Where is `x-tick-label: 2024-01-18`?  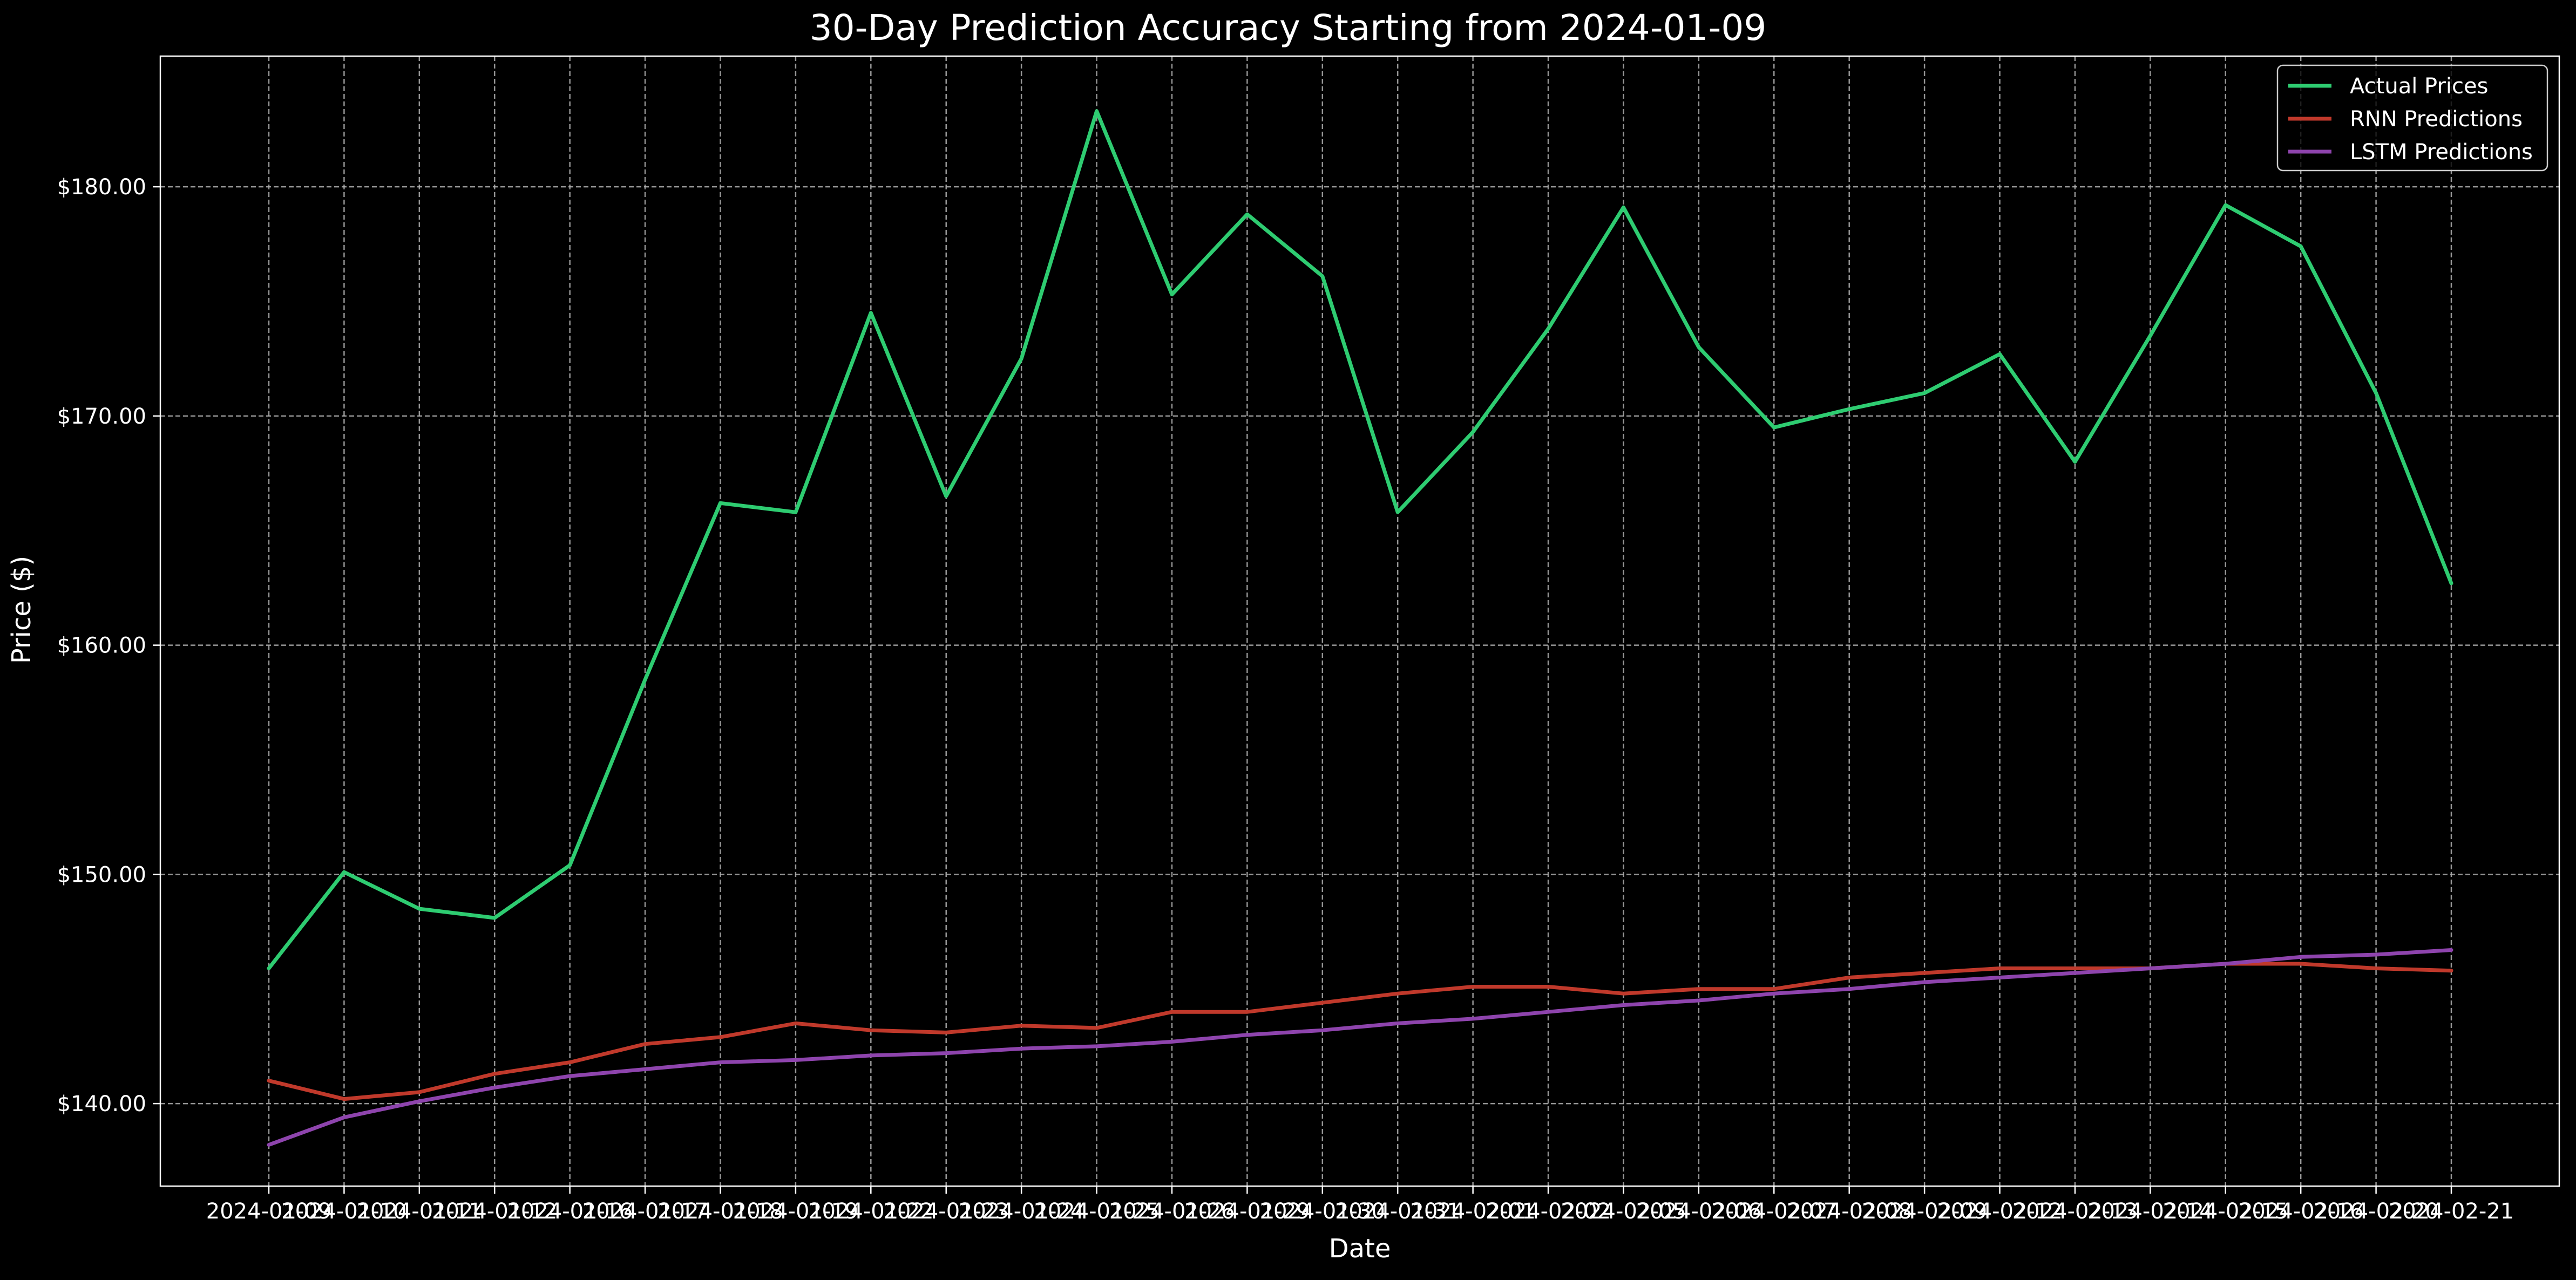 x-tick-label: 2024-01-18 is located at coordinates (720, 1211).